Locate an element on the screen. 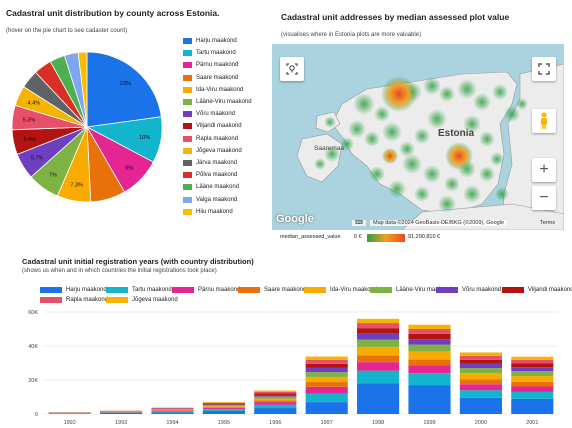  bar-segment-1995-tartu-maakond is located at coordinates (223, 410).